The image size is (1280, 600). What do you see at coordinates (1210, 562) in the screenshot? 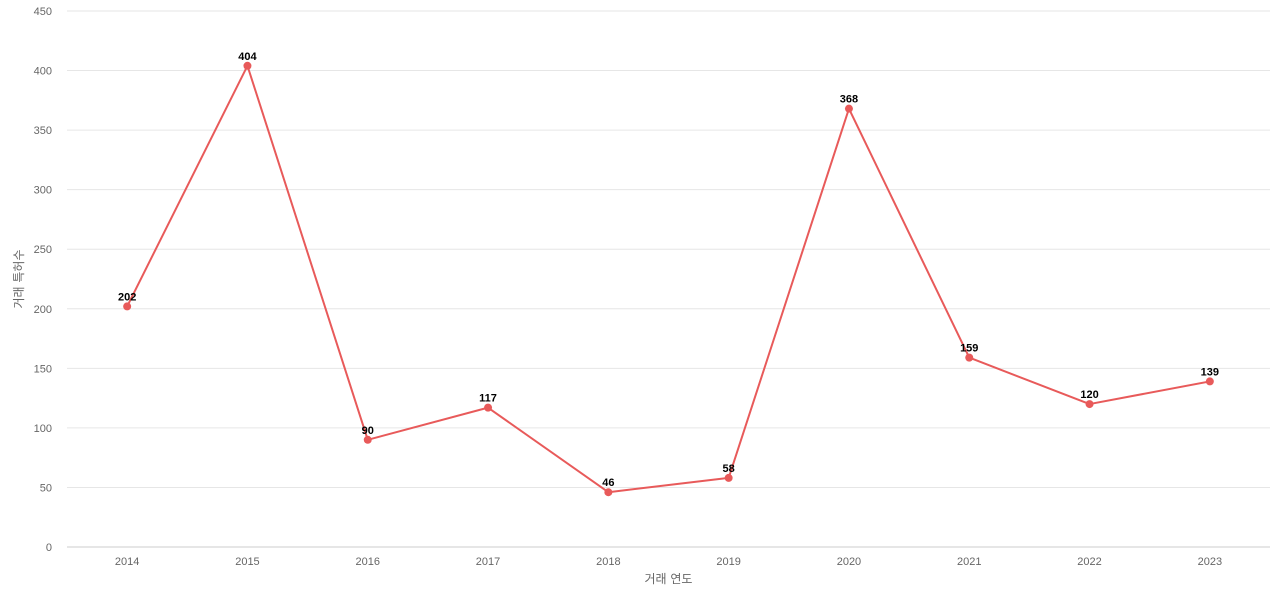
I see `x-tick-label: 2023` at bounding box center [1210, 562].